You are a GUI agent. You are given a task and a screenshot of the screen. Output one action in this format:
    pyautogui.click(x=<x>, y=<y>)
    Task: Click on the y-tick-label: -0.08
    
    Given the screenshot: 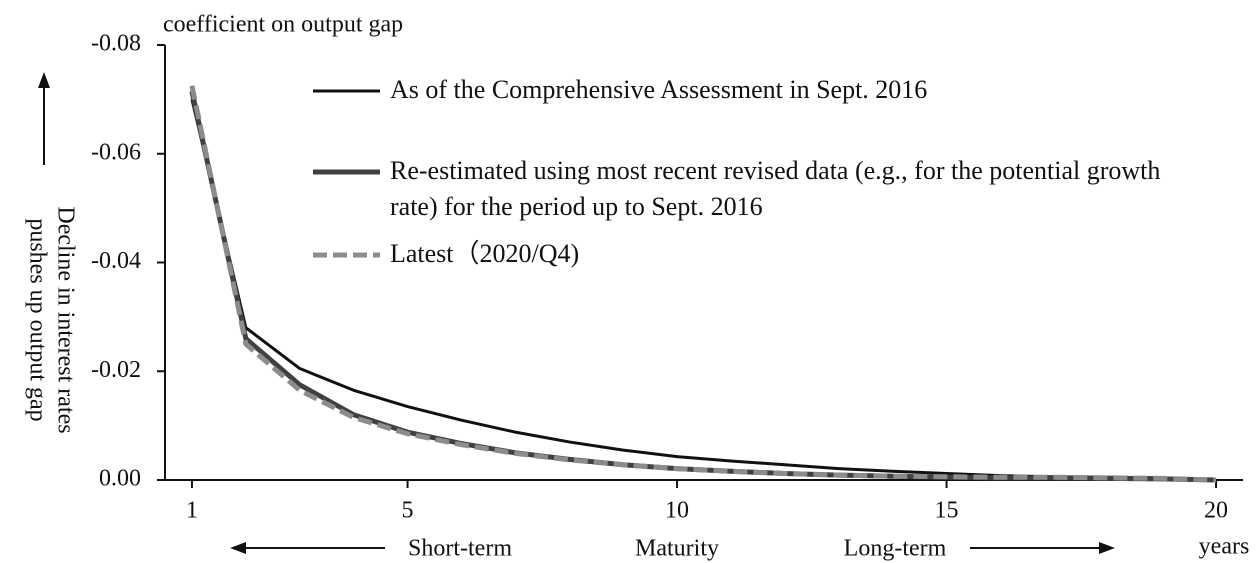 What is the action you would take?
    pyautogui.click(x=116, y=44)
    